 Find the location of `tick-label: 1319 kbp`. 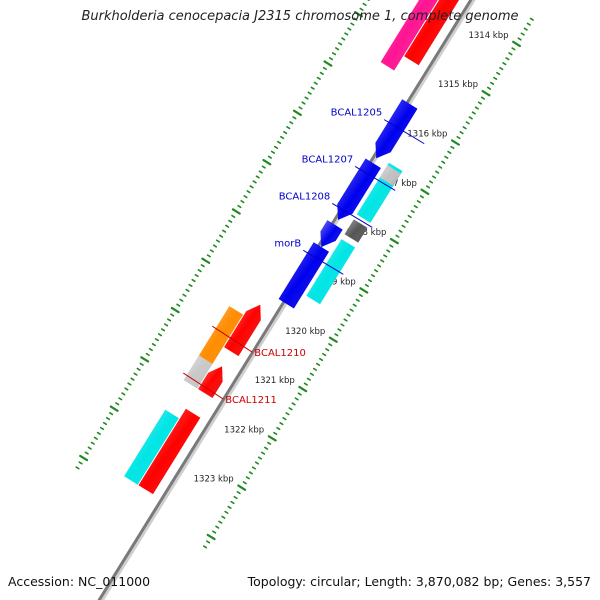

tick-label: 1319 kbp is located at coordinates (336, 282).